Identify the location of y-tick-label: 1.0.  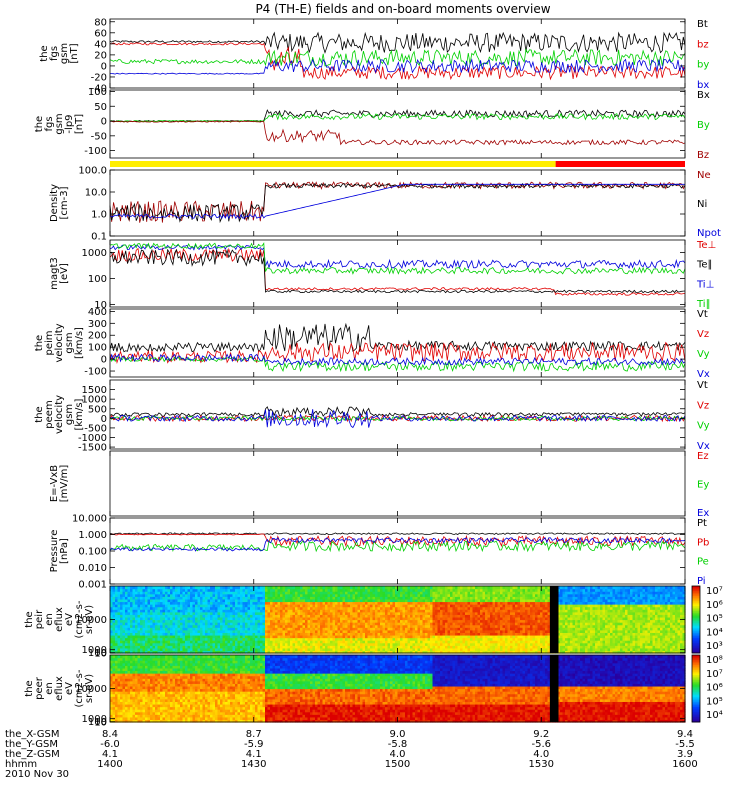
(99, 215).